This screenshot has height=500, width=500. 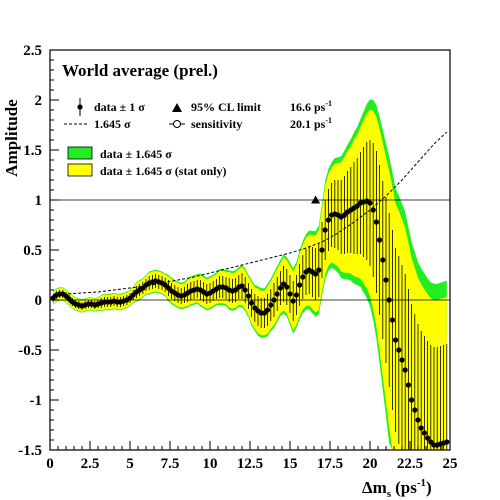 What do you see at coordinates (410, 464) in the screenshot?
I see `x-tick-label: 22.5` at bounding box center [410, 464].